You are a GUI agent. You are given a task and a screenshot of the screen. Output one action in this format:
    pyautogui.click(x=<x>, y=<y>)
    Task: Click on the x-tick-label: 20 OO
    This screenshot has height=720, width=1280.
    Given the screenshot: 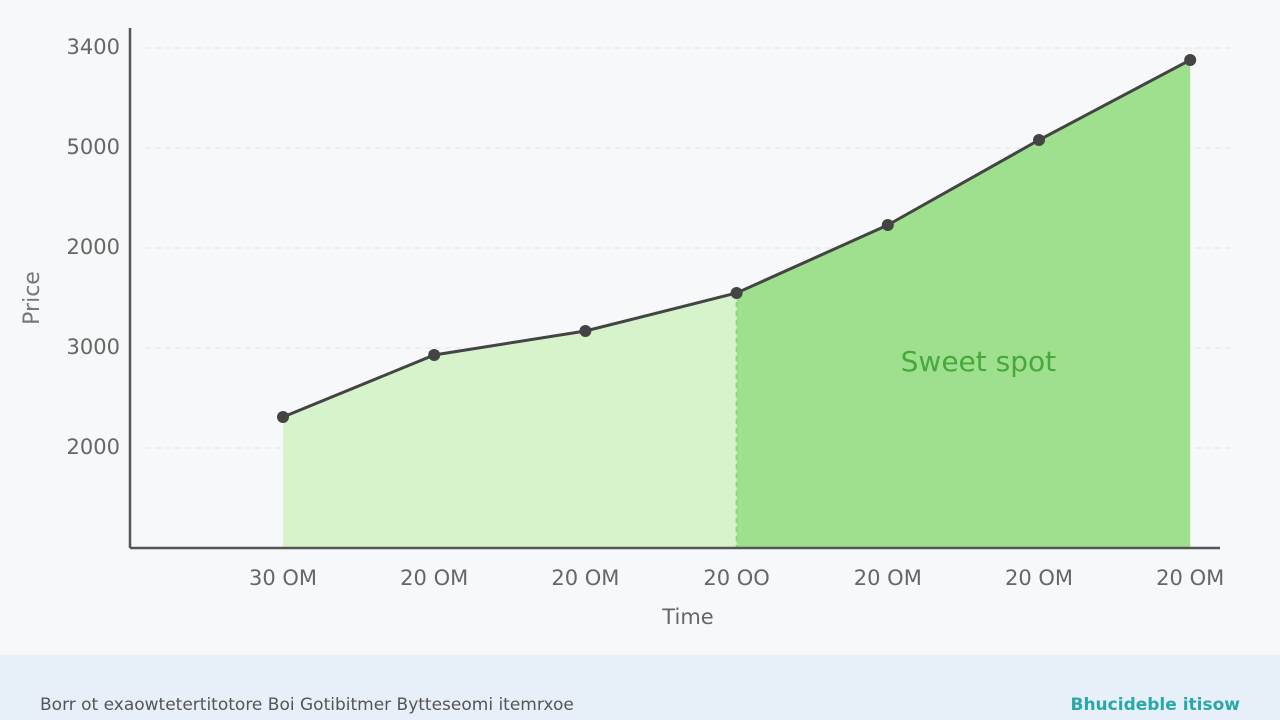 What is the action you would take?
    pyautogui.click(x=736, y=578)
    